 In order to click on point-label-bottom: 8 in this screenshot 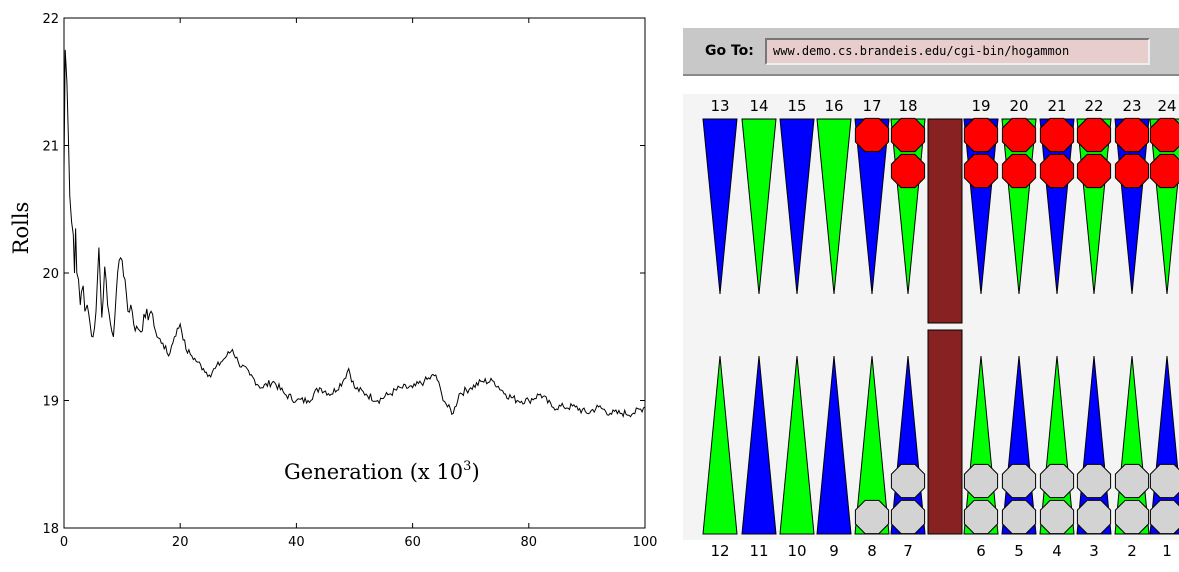, I will do `click(872, 551)`.